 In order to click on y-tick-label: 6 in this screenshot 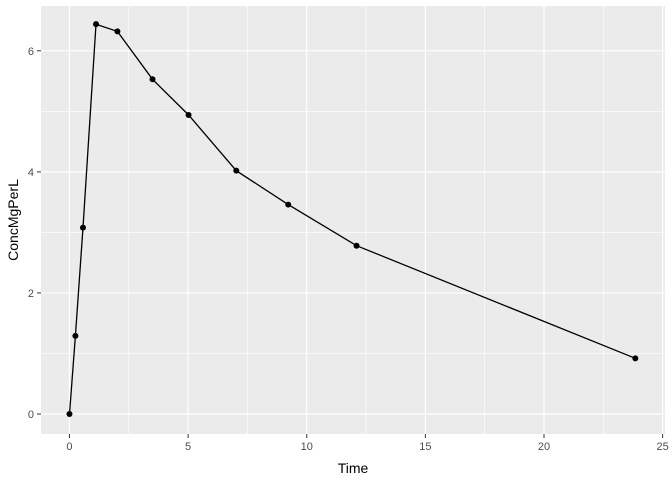, I will do `click(31, 52)`.